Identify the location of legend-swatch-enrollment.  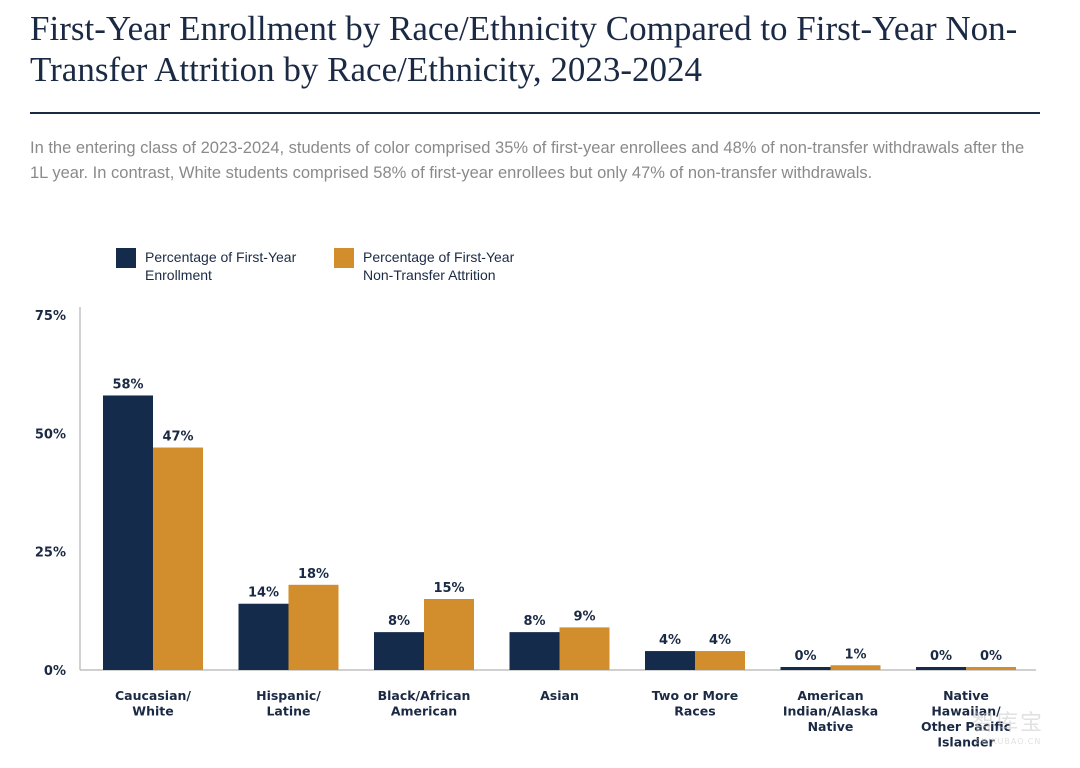
(126, 258).